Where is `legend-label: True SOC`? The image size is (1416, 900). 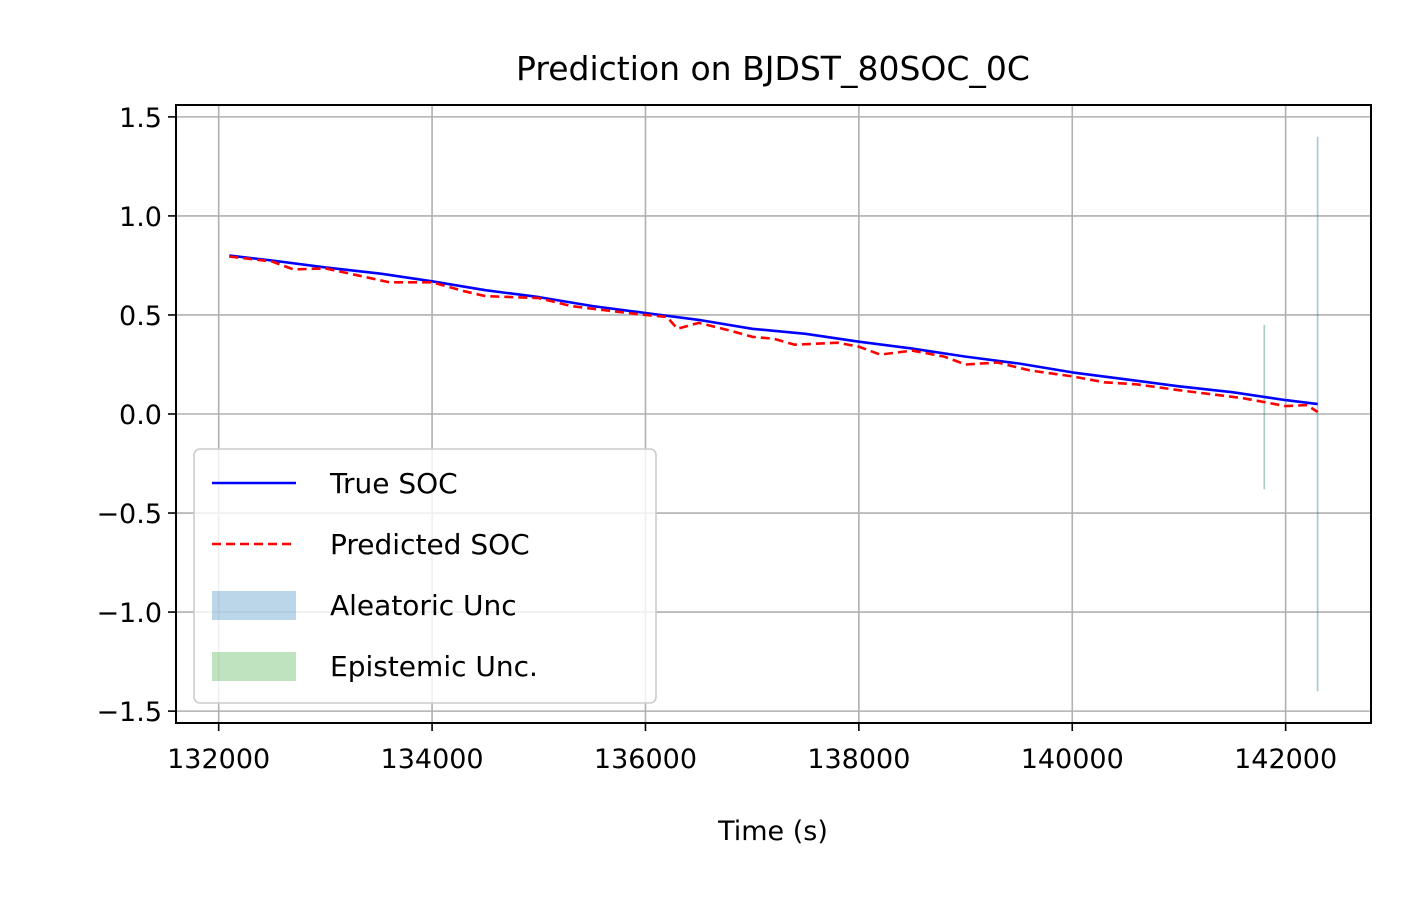
legend-label: True SOC is located at coordinates (393, 483).